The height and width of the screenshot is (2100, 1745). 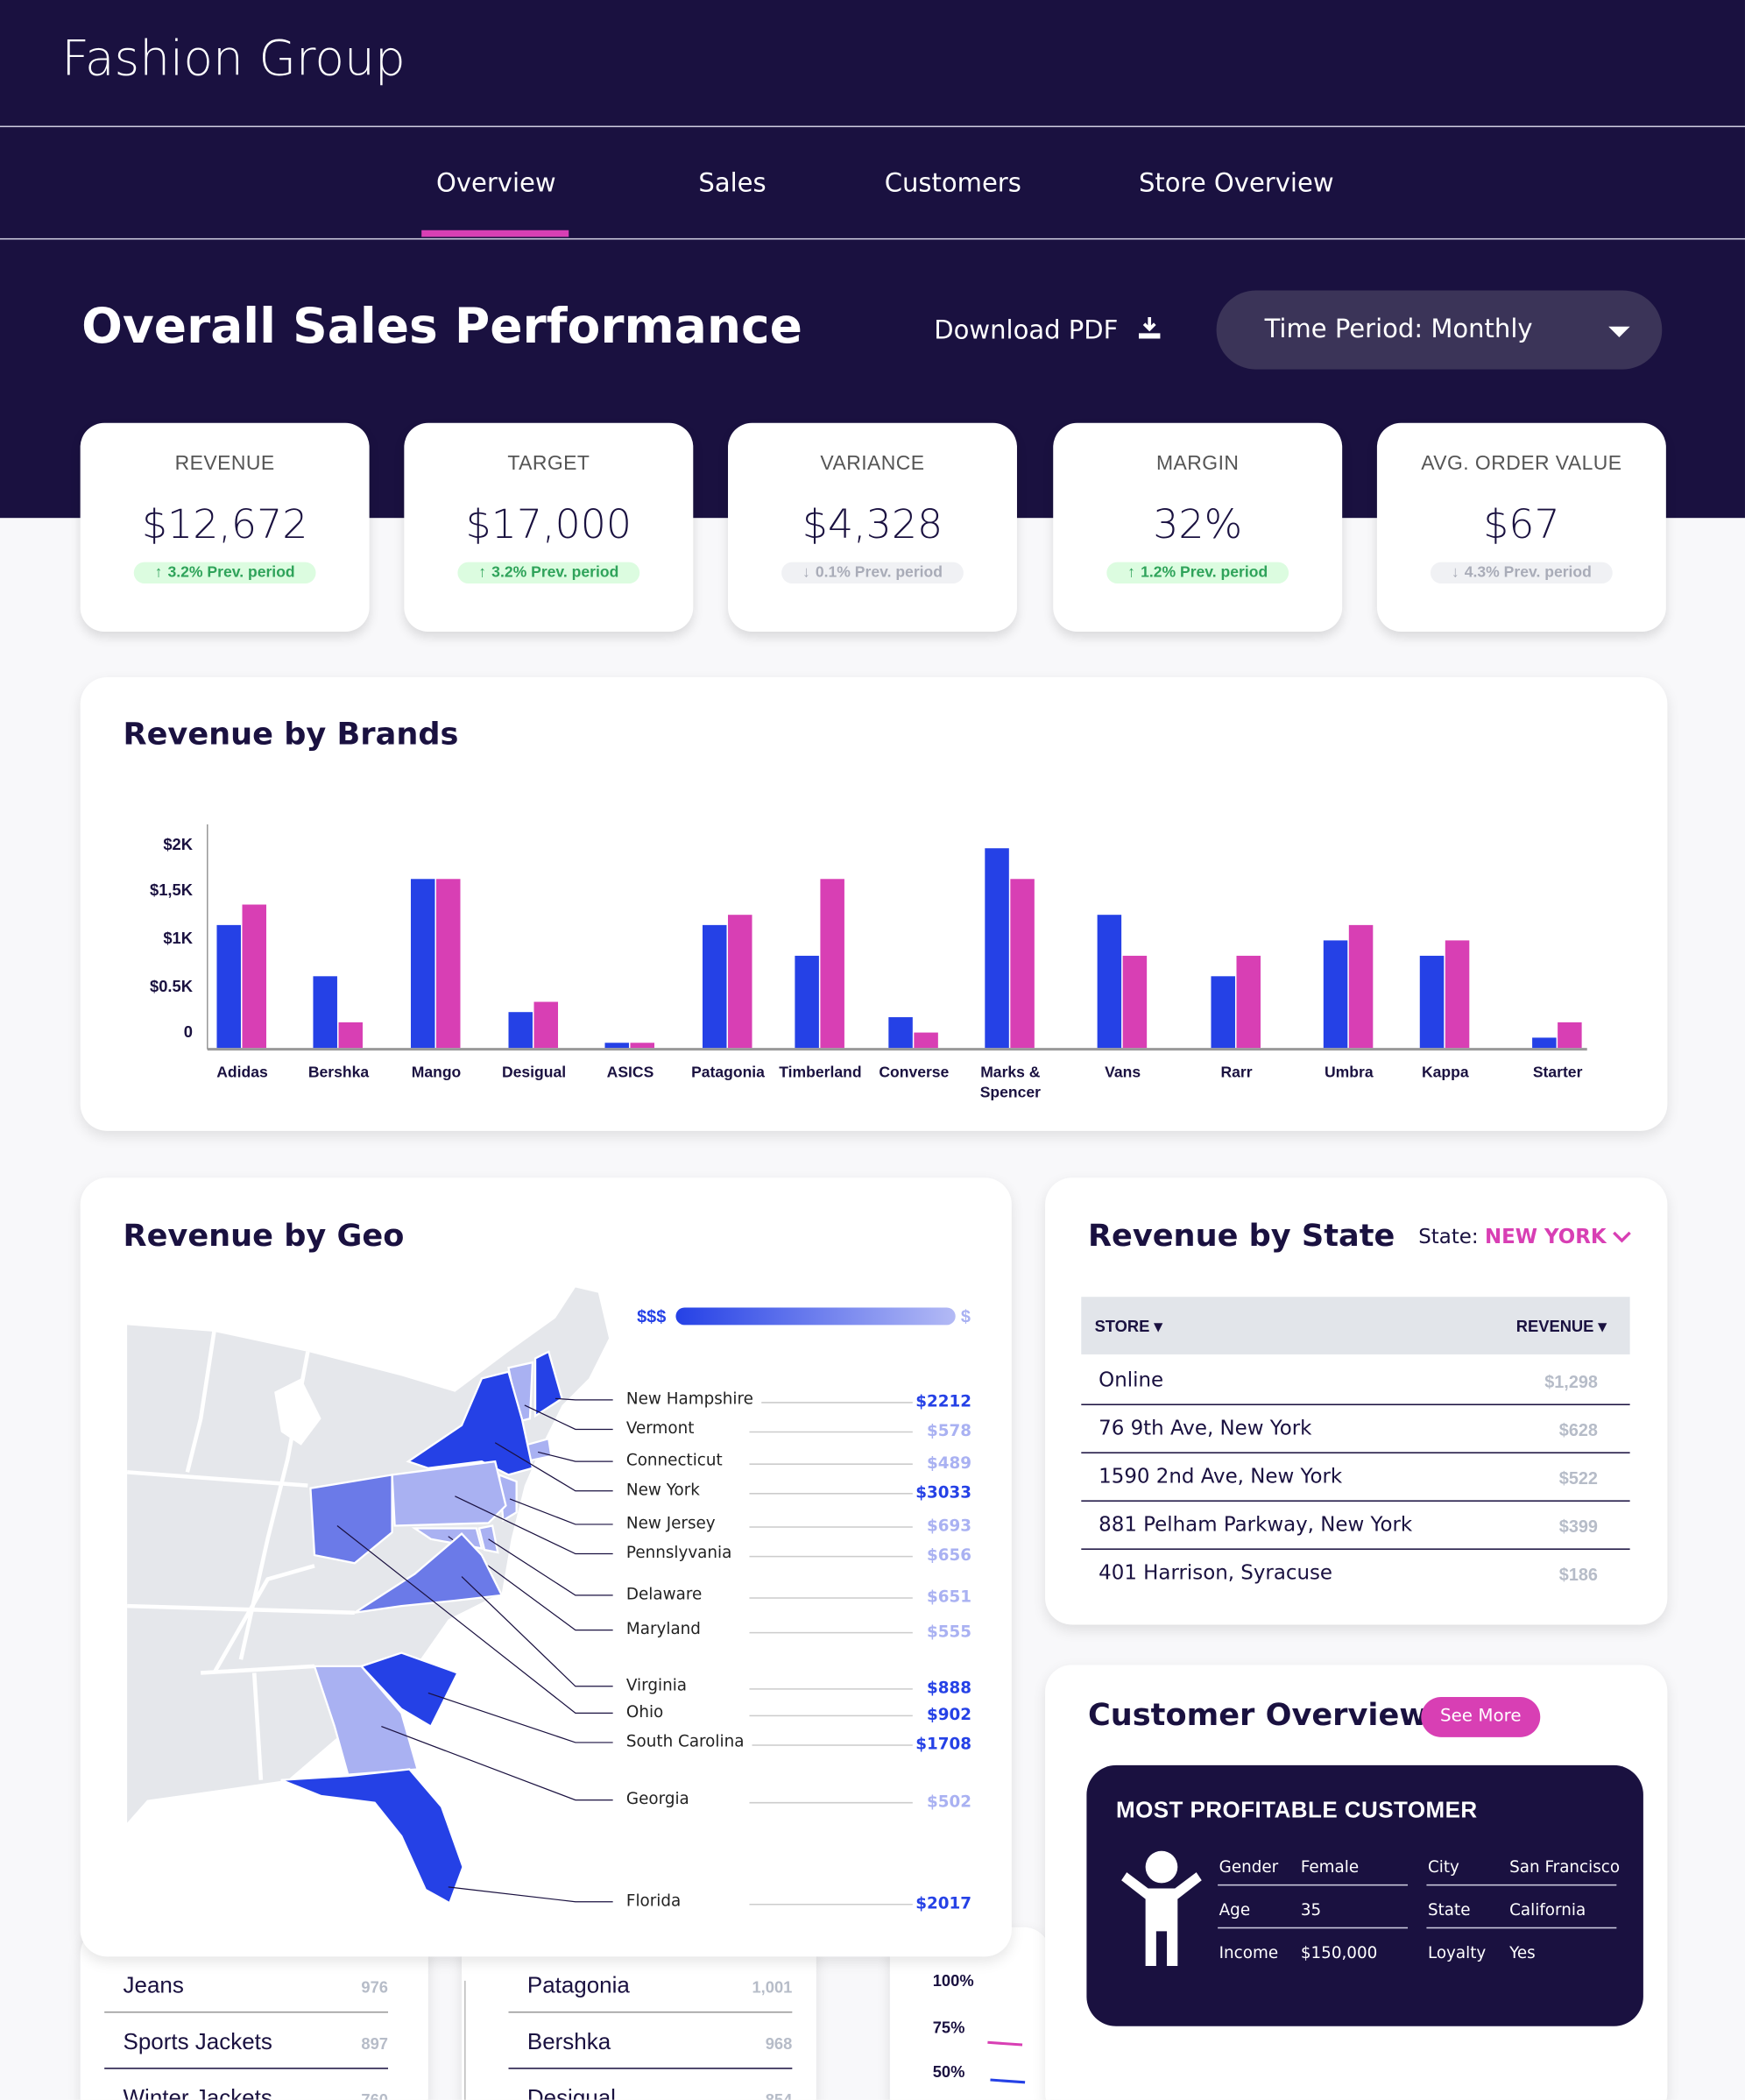 What do you see at coordinates (953, 1981) in the screenshot?
I see `percent-tick: 100%` at bounding box center [953, 1981].